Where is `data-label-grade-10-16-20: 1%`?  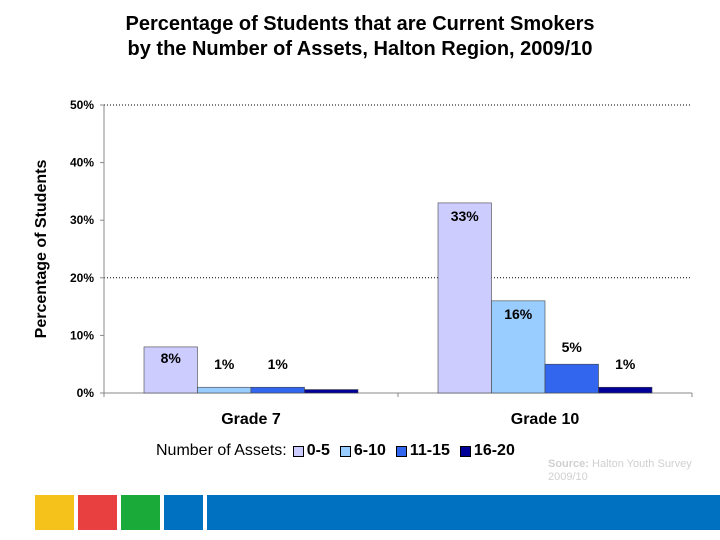 data-label-grade-10-16-20: 1% is located at coordinates (625, 364).